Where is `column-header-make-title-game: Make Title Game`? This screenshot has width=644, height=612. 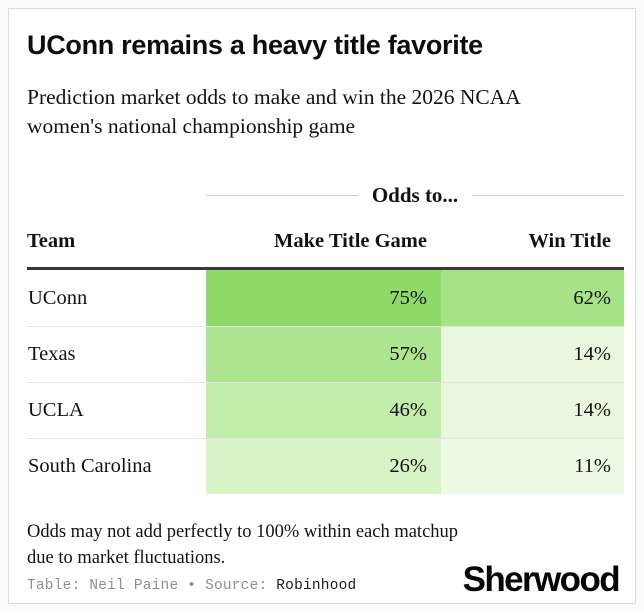
column-header-make-title-game: Make Title Game is located at coordinates (350, 241).